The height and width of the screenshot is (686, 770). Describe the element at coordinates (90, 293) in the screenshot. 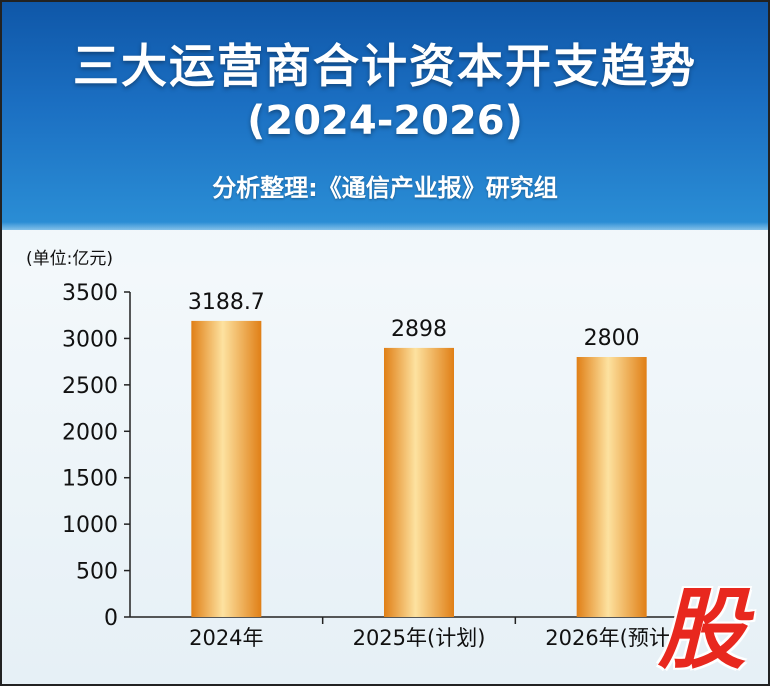

I see `y-tick-label: 3500` at that location.